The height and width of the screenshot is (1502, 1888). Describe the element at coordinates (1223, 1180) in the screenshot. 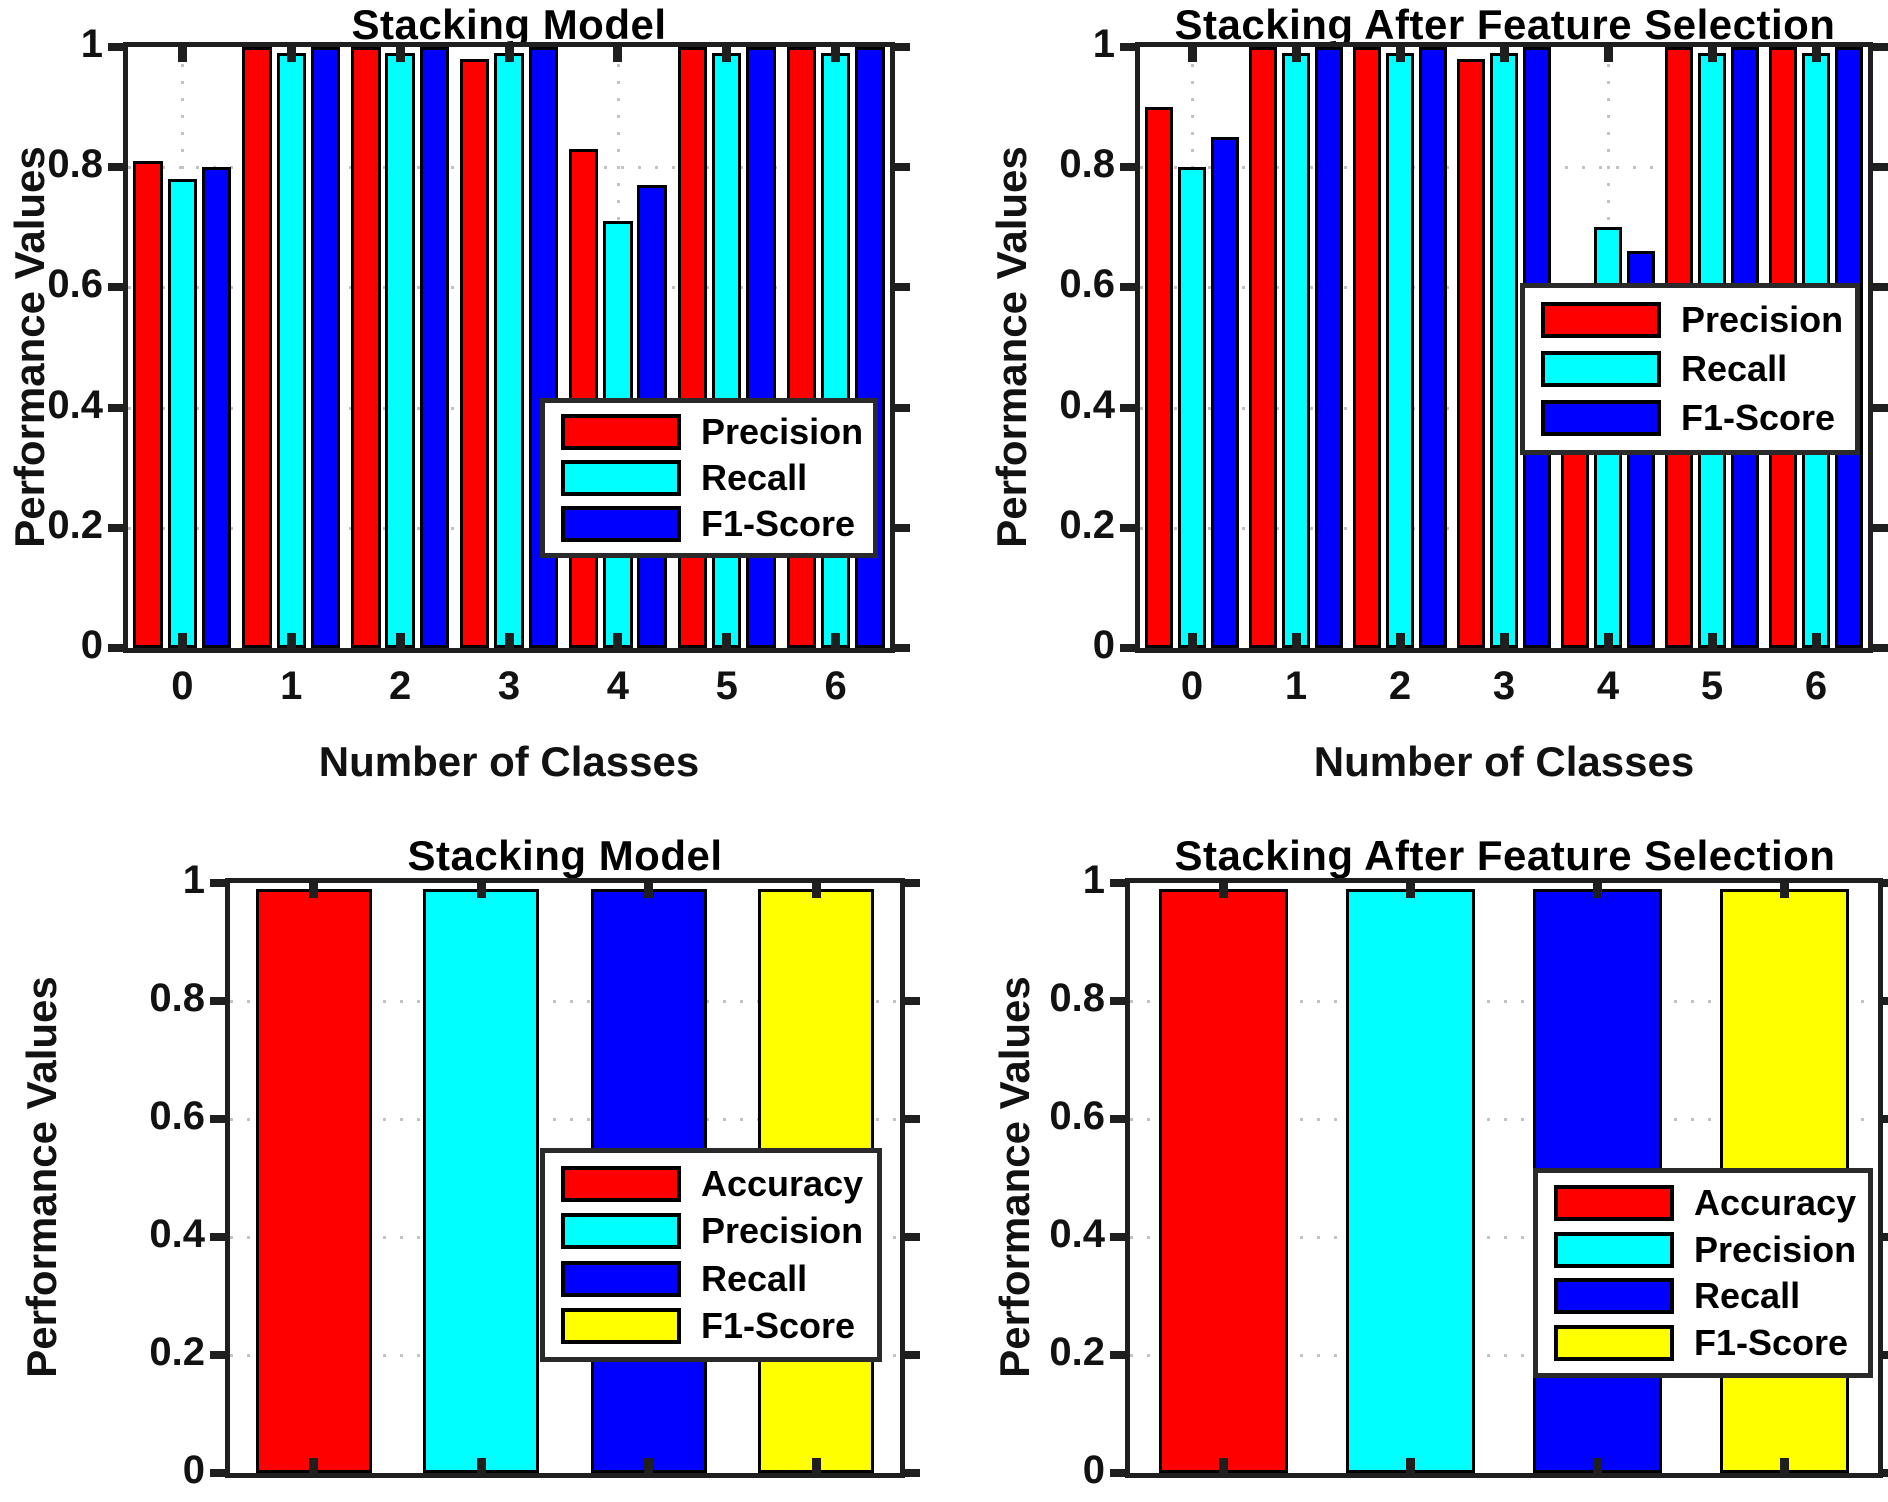

I see `bar-accuracy` at that location.